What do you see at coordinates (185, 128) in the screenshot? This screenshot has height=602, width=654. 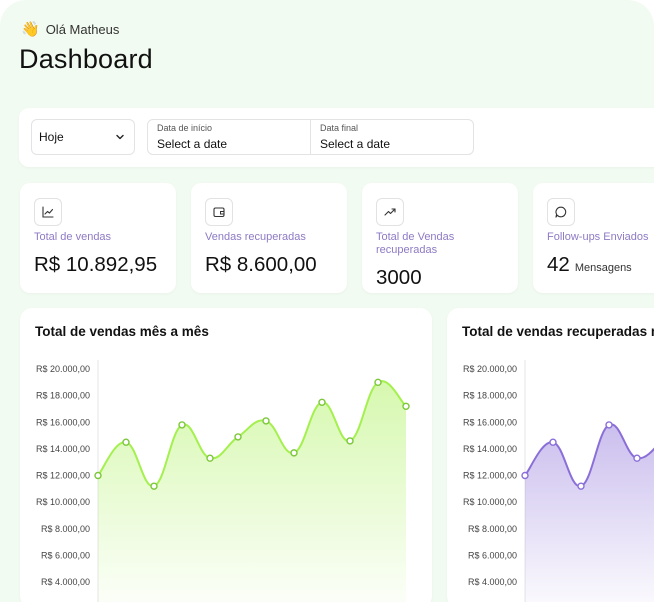 I see `start-date-label: Data de início` at bounding box center [185, 128].